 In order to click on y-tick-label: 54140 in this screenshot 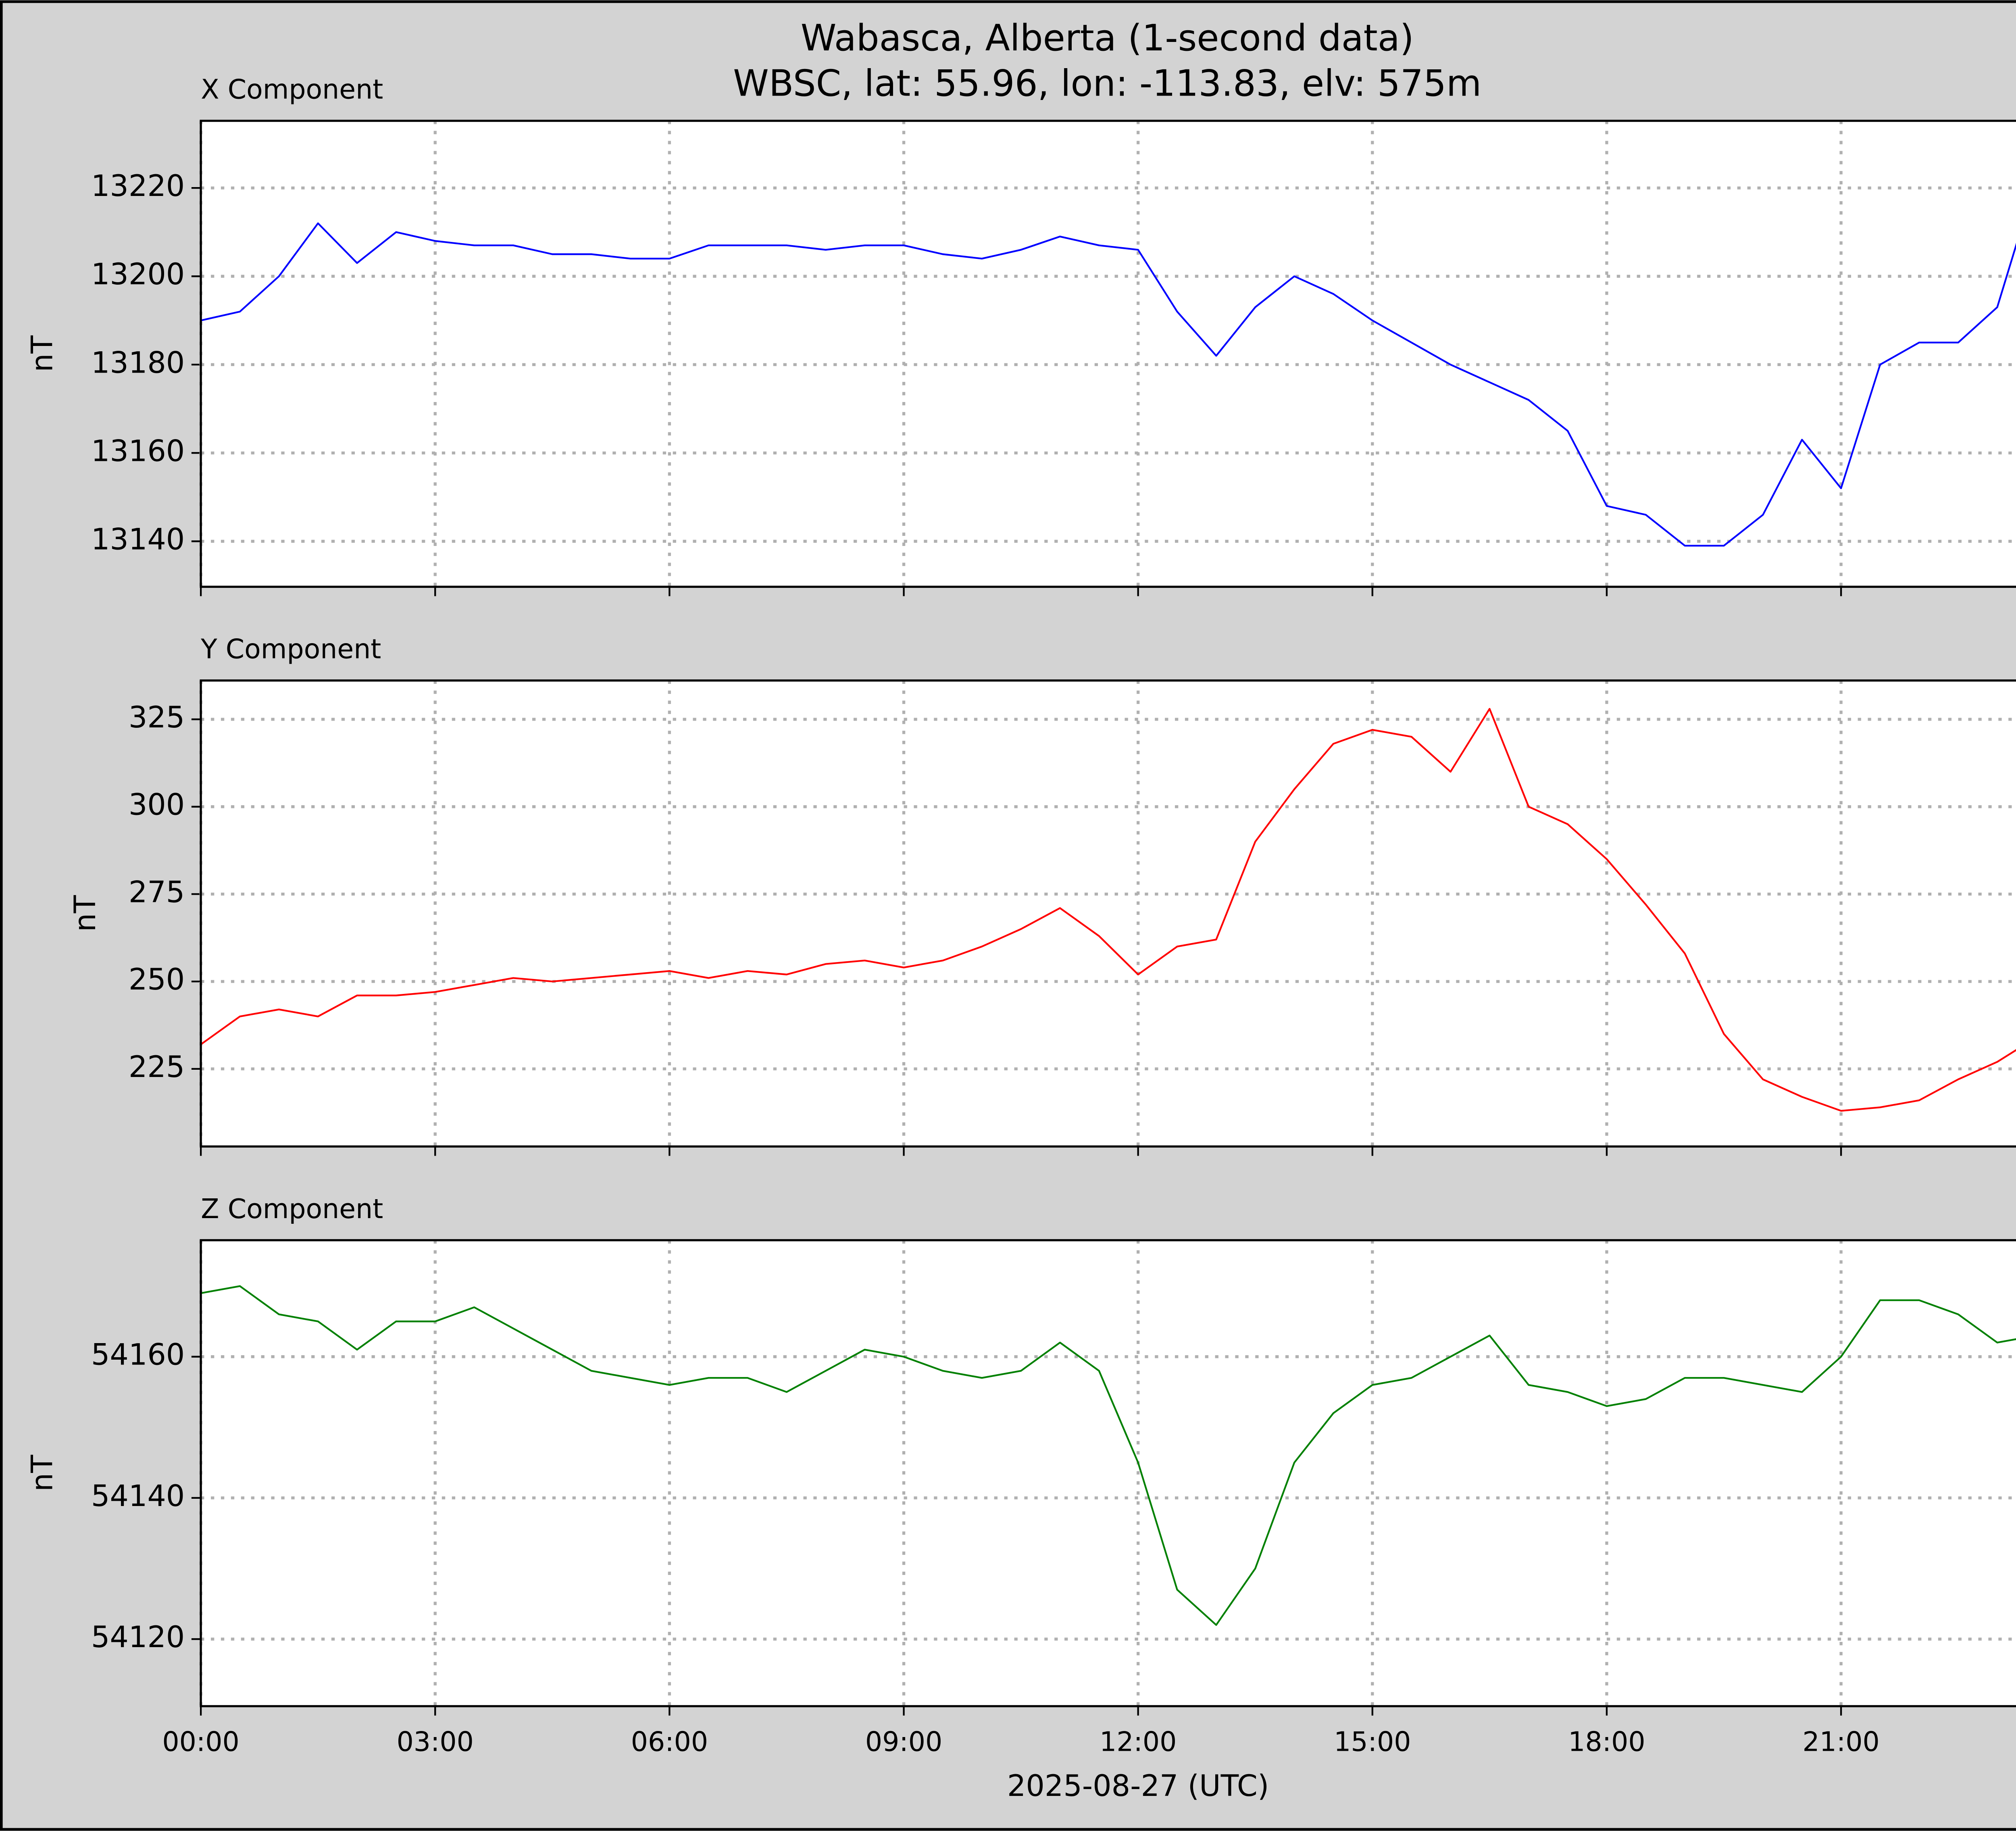, I will do `click(138, 1496)`.